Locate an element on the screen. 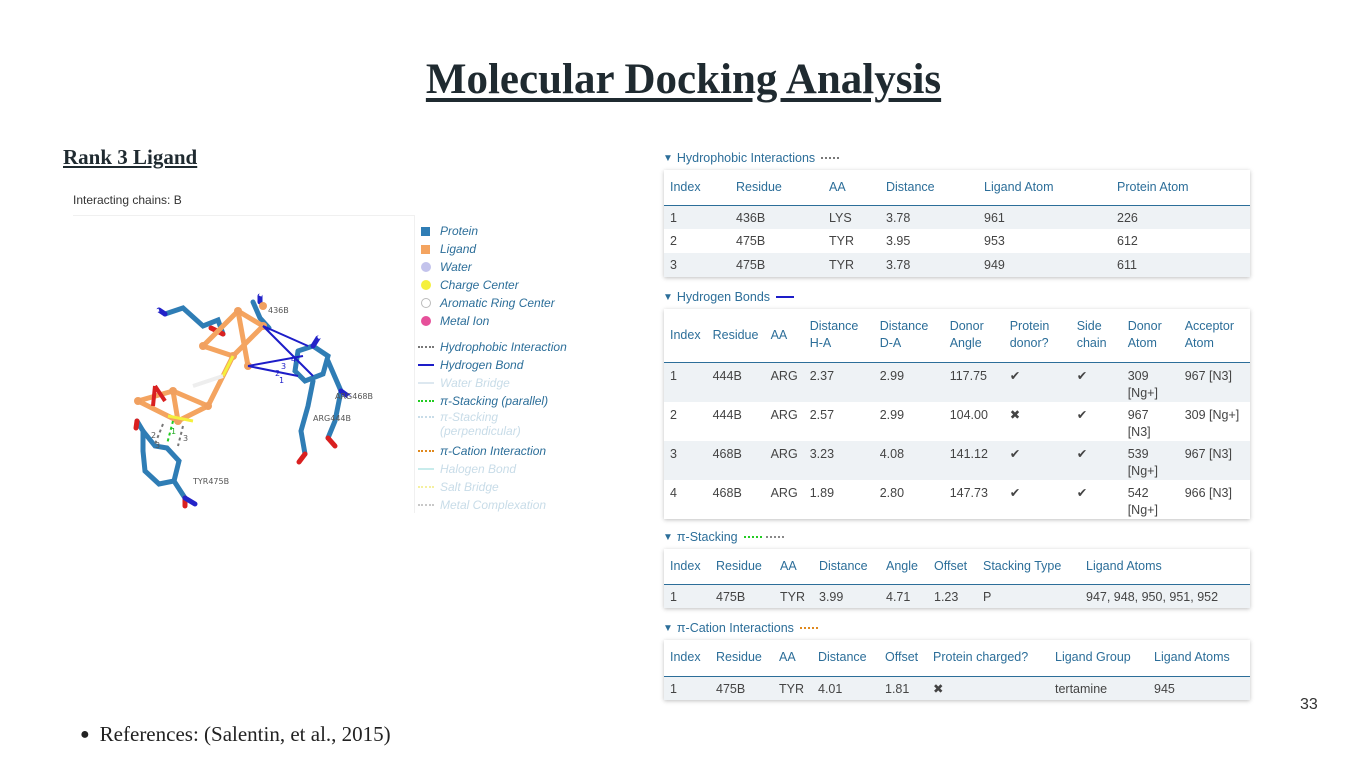 This screenshot has height=769, width=1367. legend-hydrophobic: Hydrophobic Interaction is located at coordinates (492, 347).